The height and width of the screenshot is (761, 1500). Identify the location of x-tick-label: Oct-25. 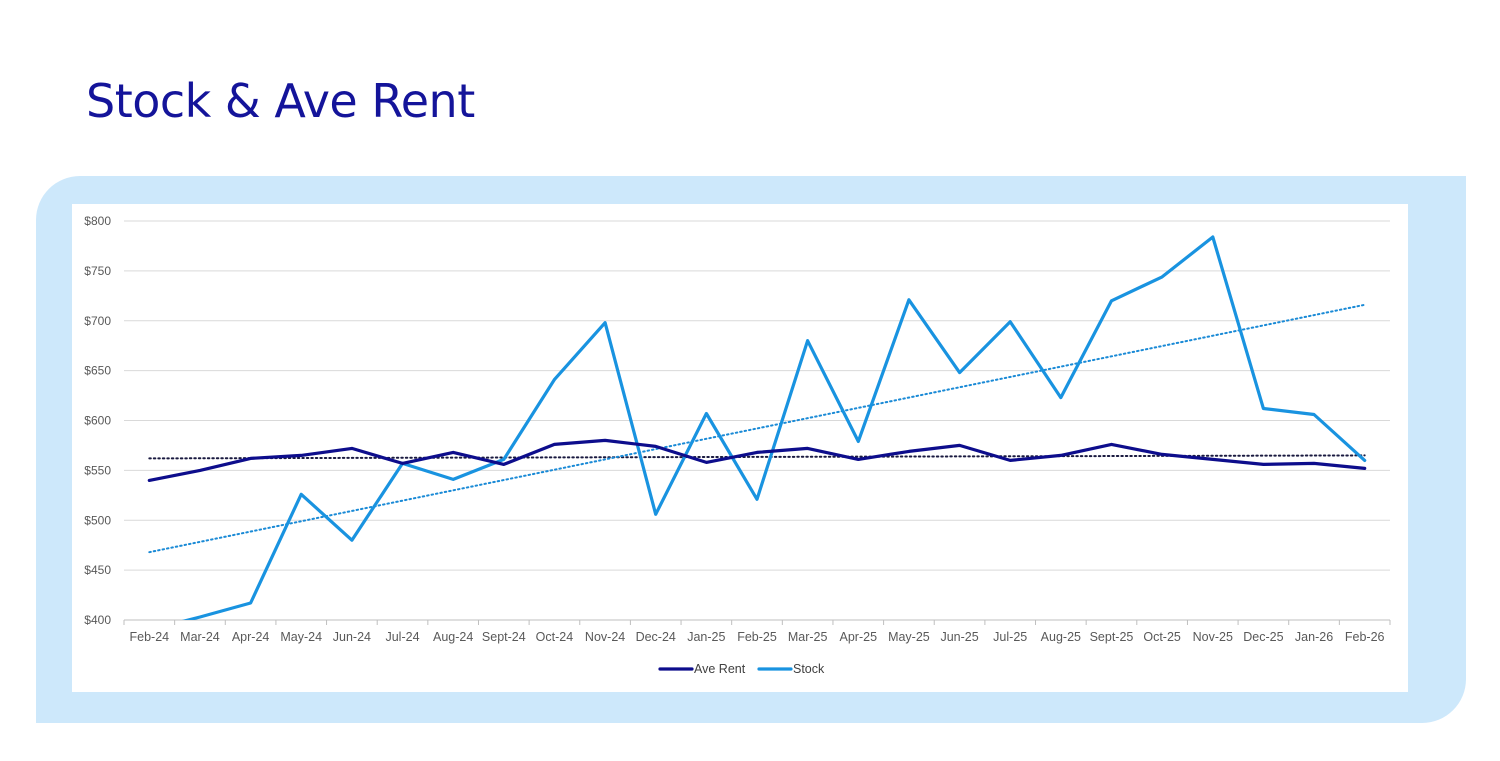
(1162, 637).